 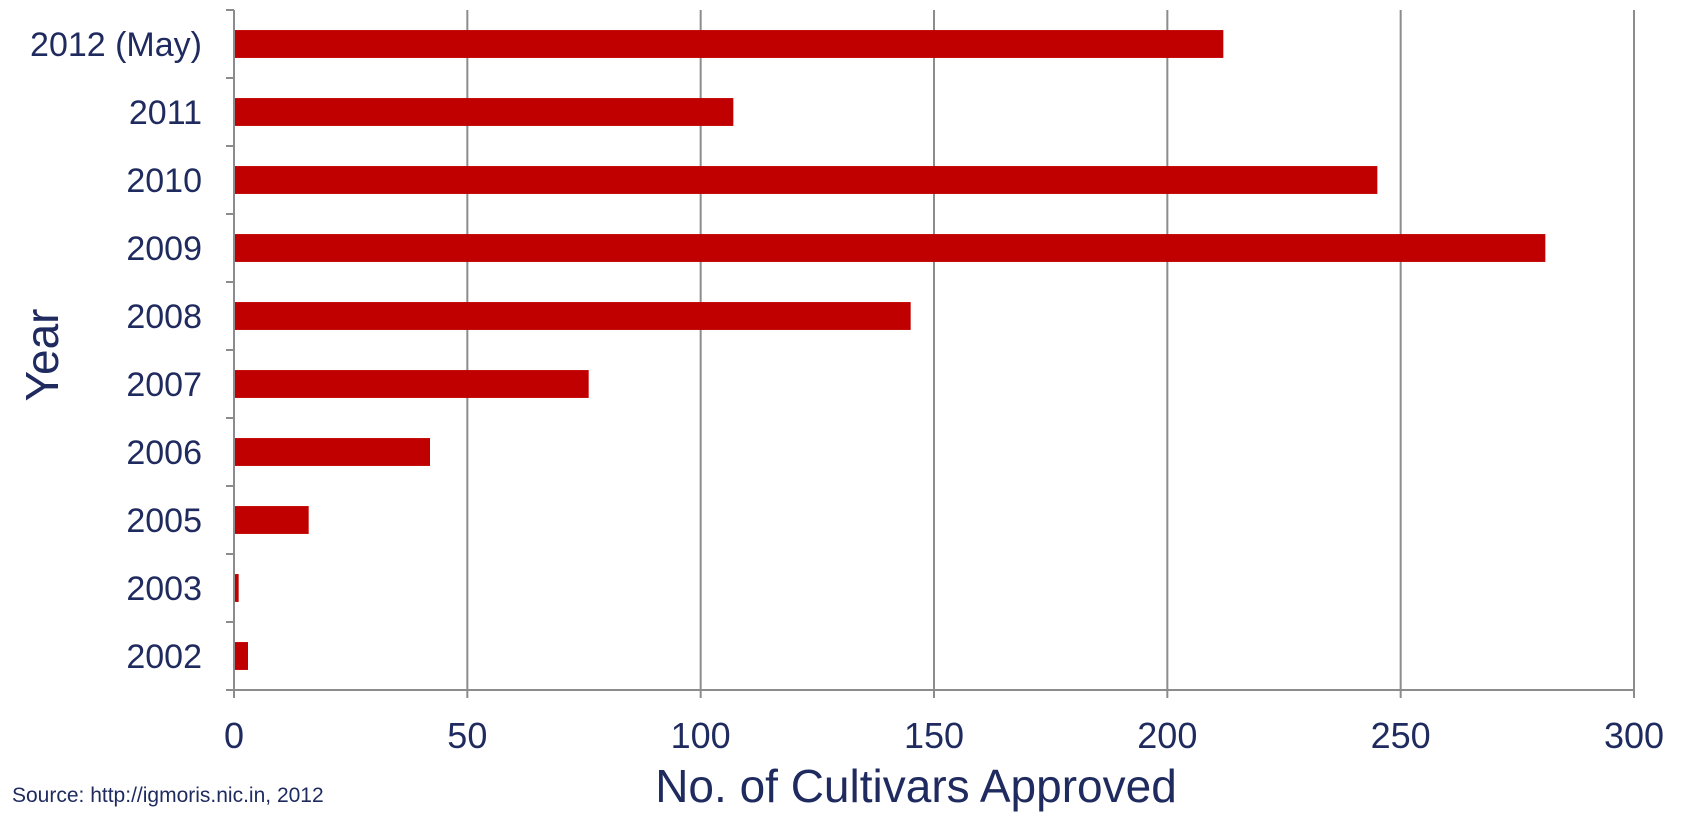 What do you see at coordinates (168, 795) in the screenshot?
I see `source-note: Source: http://igmoris.nic.in, 2012` at bounding box center [168, 795].